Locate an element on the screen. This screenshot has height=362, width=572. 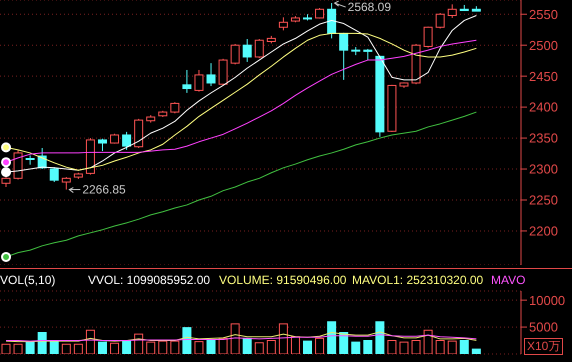
y-axis-title: X10万 is located at coordinates (544, 346).